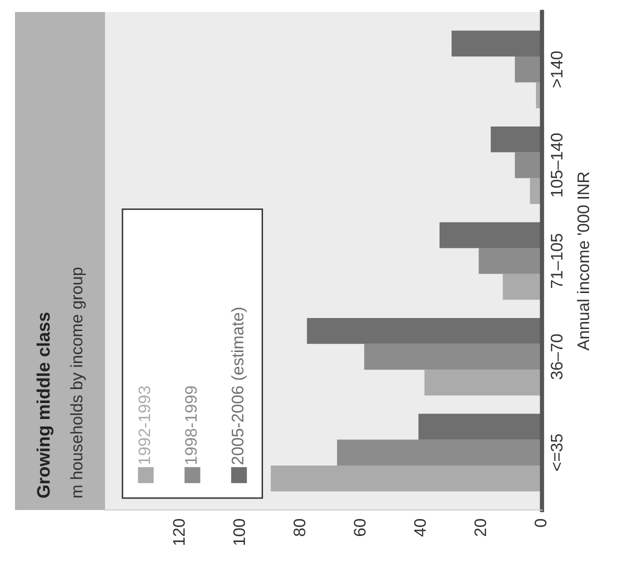 This screenshot has height=575, width=635. Describe the element at coordinates (480, 527) in the screenshot. I see `x-tick-label: 20` at that location.